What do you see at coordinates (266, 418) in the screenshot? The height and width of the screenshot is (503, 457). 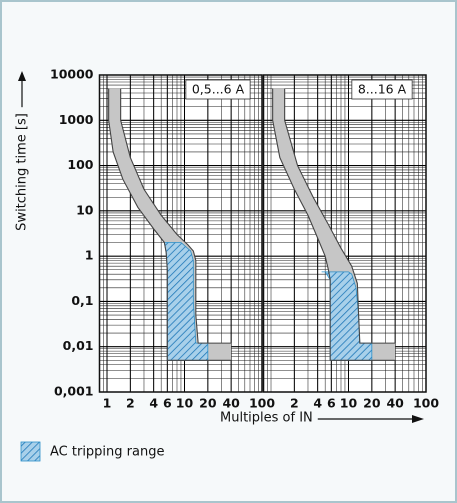 I see `x-axis-label: Multiples of IN` at bounding box center [266, 418].